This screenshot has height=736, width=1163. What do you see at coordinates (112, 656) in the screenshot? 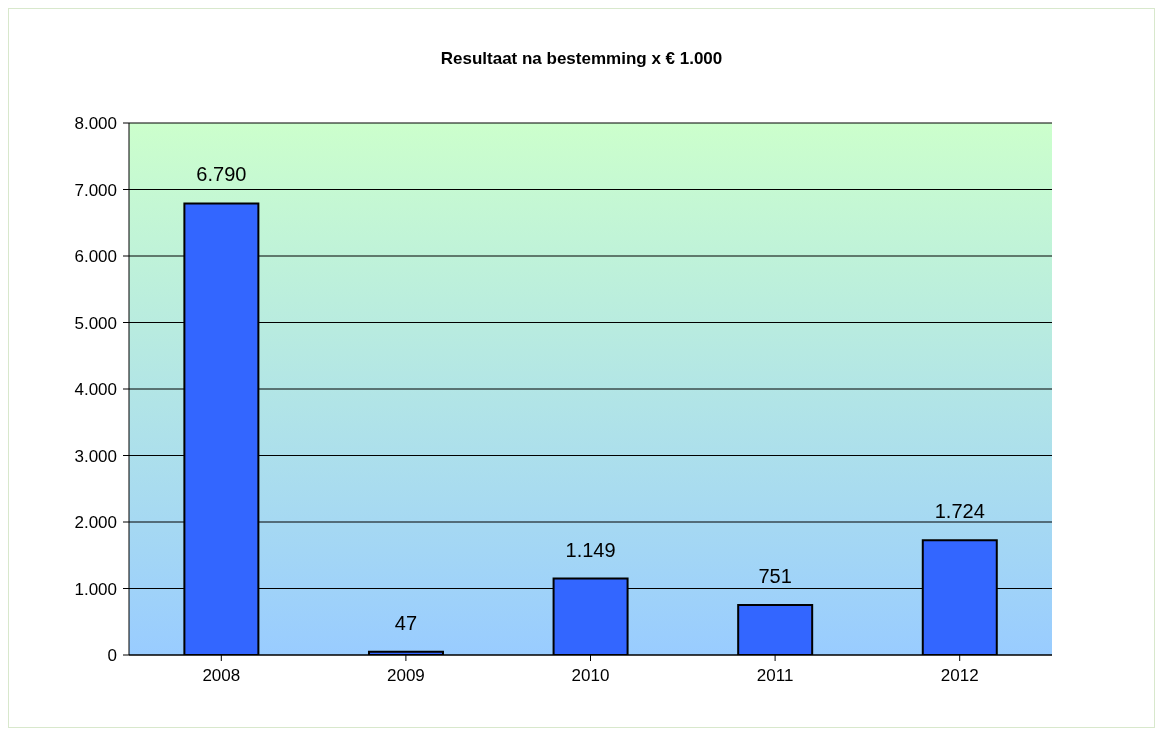
I see `y-tick-label: 0` at bounding box center [112, 656].